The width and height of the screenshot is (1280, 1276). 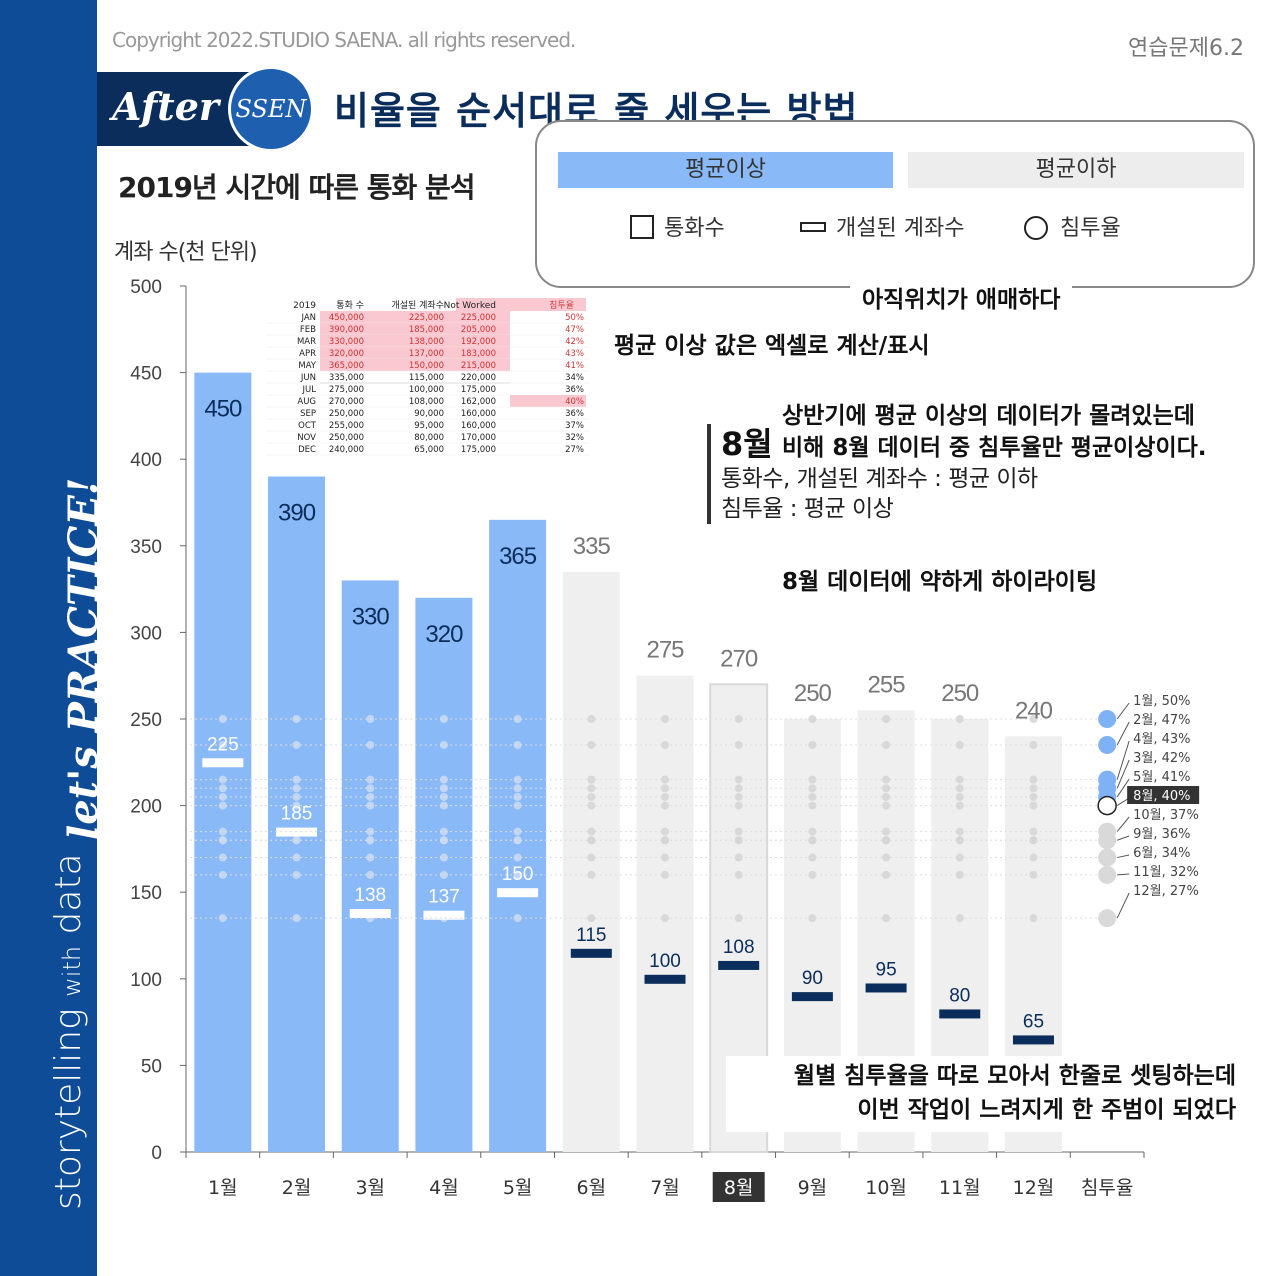 What do you see at coordinates (739, 658) in the screenshot?
I see `calls-label: 270` at bounding box center [739, 658].